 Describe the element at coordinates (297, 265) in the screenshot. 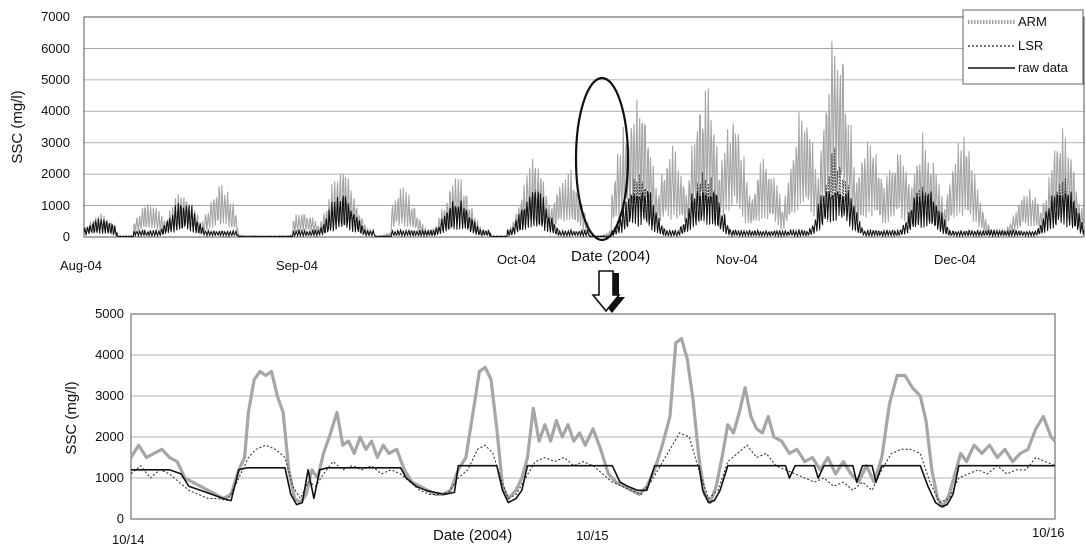

I see `top-xtick-label: Sep-04` at that location.